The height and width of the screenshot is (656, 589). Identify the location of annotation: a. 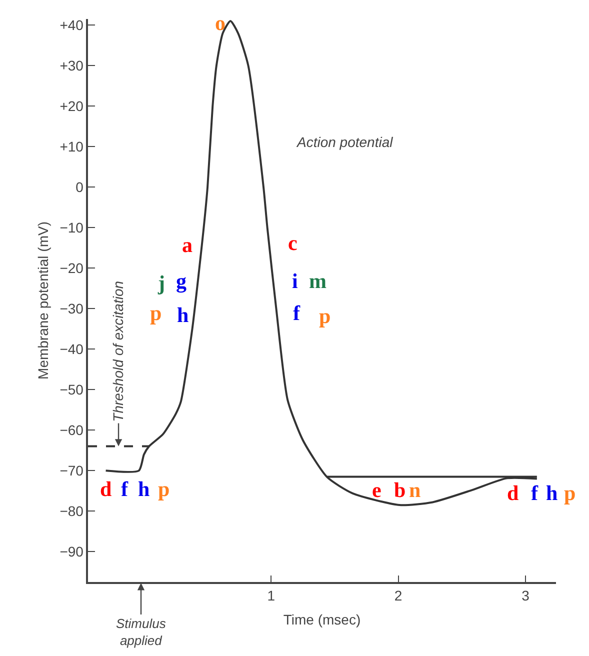
(187, 245).